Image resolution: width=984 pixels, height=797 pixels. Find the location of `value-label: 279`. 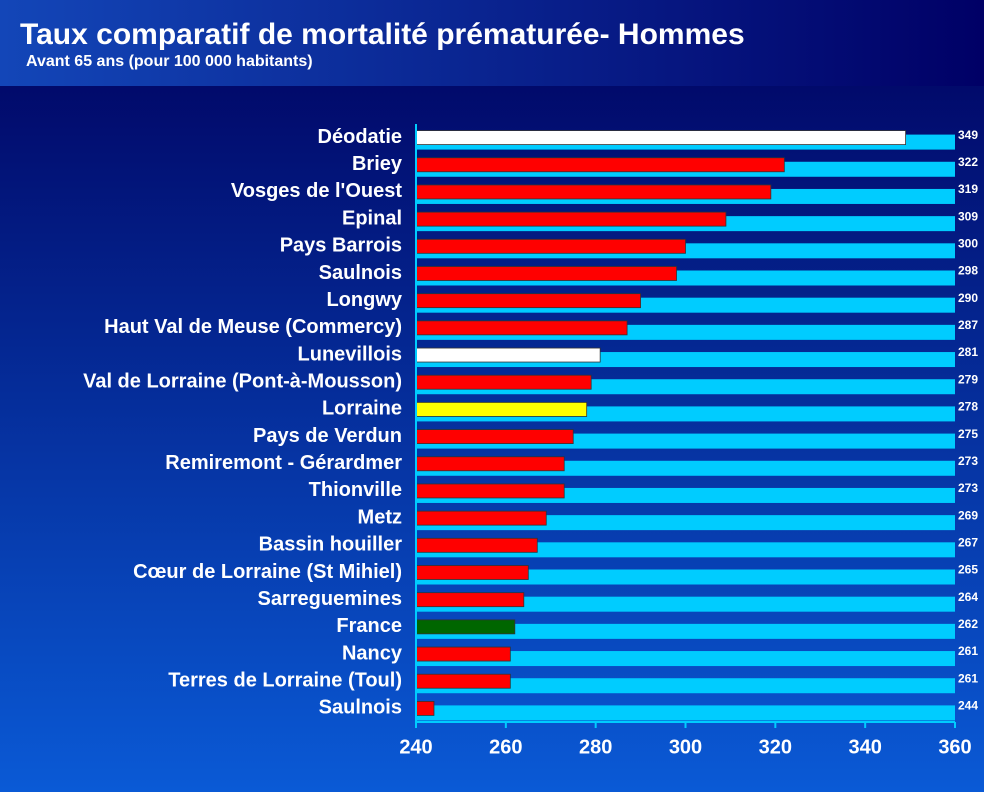

value-label: 279 is located at coordinates (968, 379).